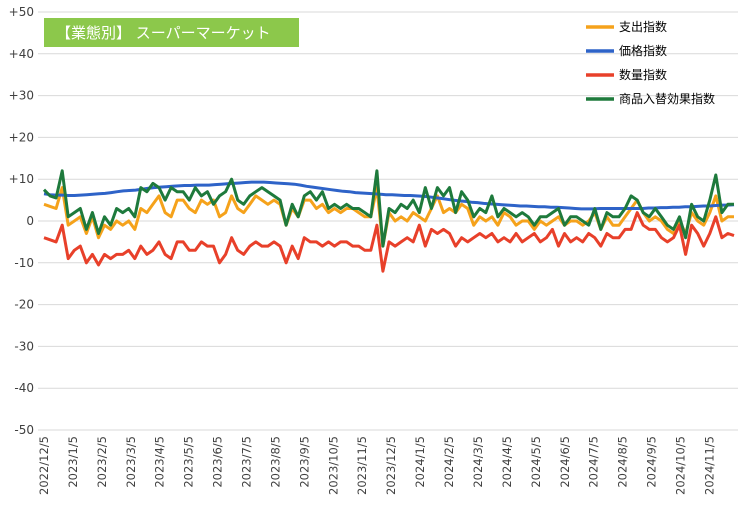 This screenshot has height=510, width=742. What do you see at coordinates (478, 462) in the screenshot?
I see `x-tick-label: 2024/3/5` at bounding box center [478, 462].